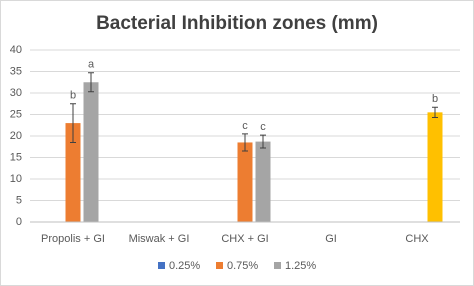 Image resolution: width=474 pixels, height=286 pixels. Describe the element at coordinates (244, 239) in the screenshot. I see `x-tick-label: CHX + GI` at that location.